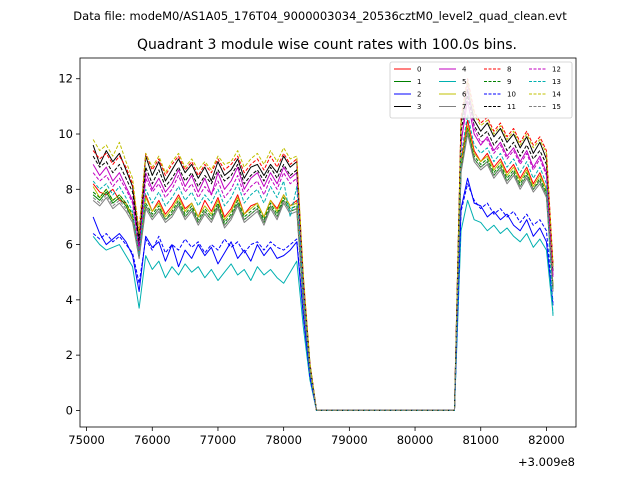 The image size is (640, 480). What do you see at coordinates (546, 462) in the screenshot?
I see `x-offset-label: +3.009e8` at bounding box center [546, 462].